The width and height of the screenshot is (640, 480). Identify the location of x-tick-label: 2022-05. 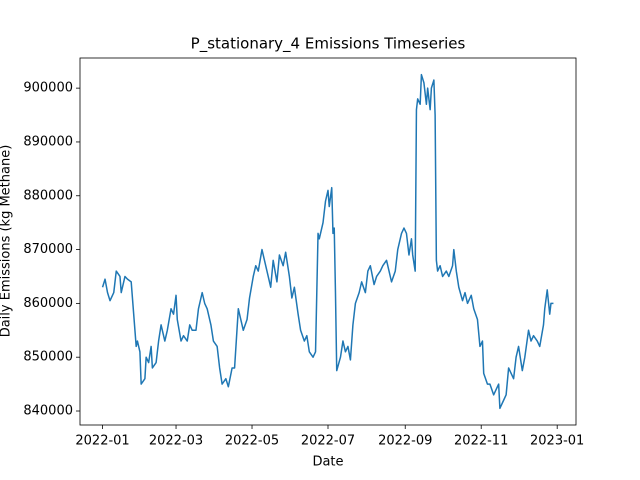
(252, 441).